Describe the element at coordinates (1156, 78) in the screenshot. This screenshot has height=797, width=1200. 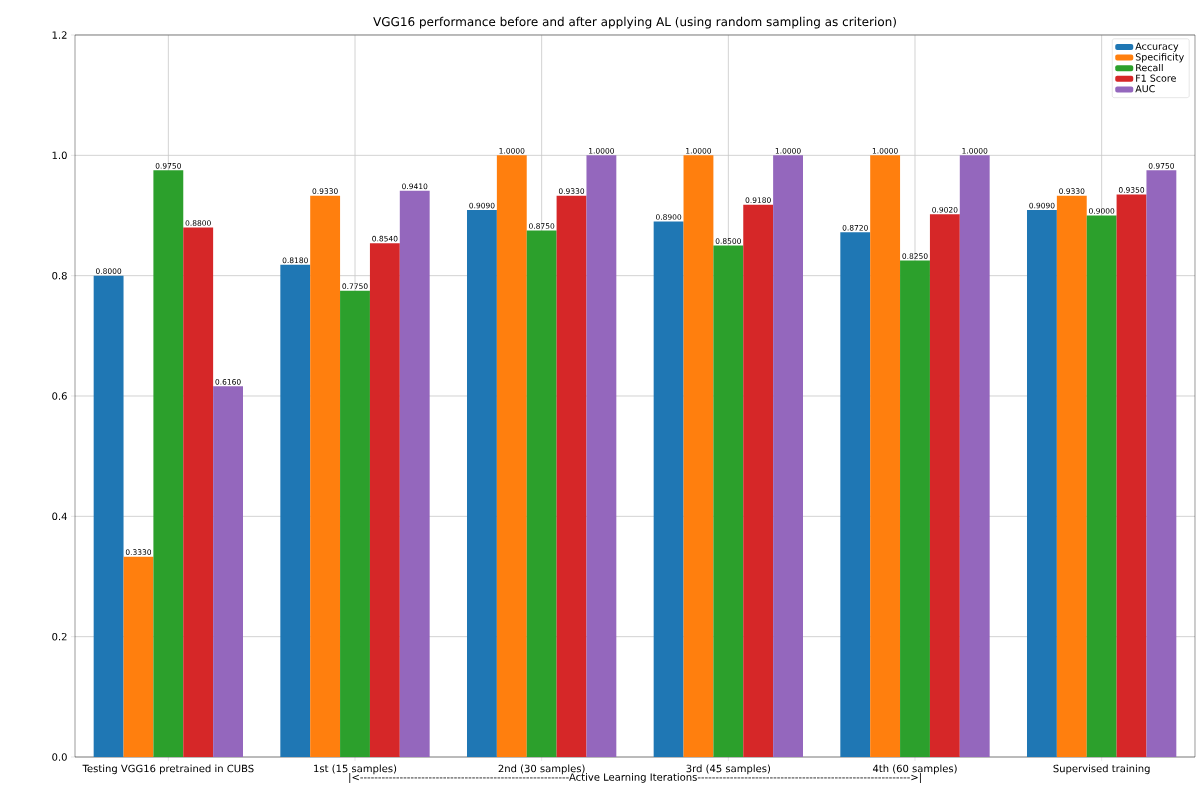
I see `legend-label: F1 Score` at that location.